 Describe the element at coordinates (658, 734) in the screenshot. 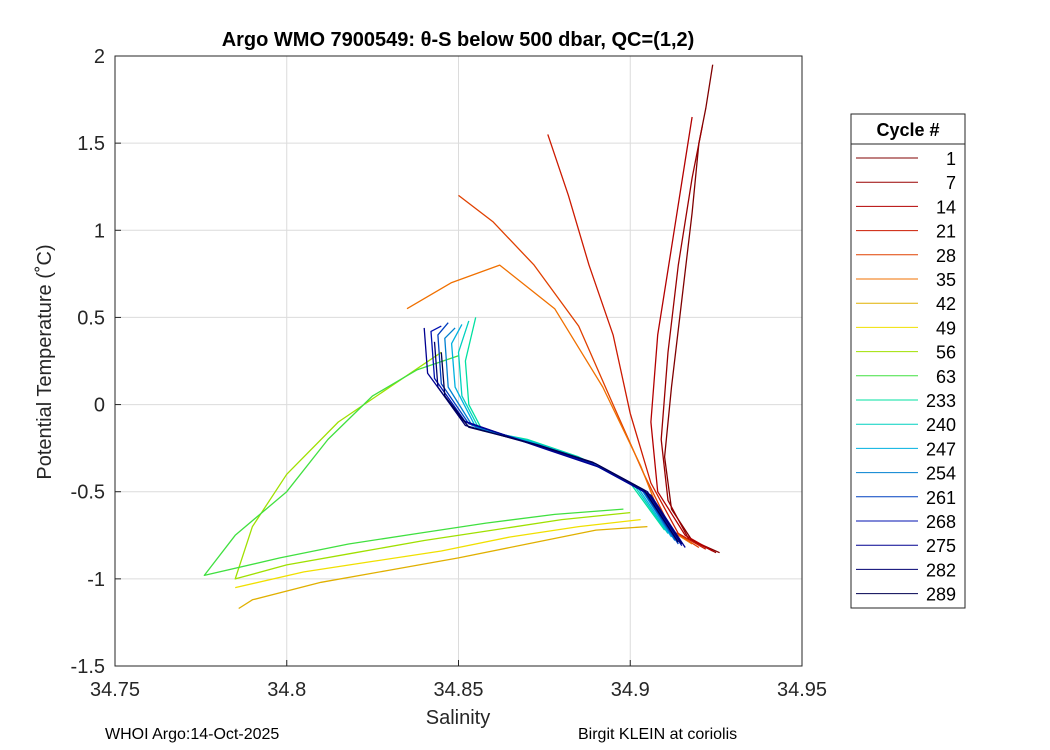

I see `footer-right: Birgit KLEIN at coriolis` at that location.